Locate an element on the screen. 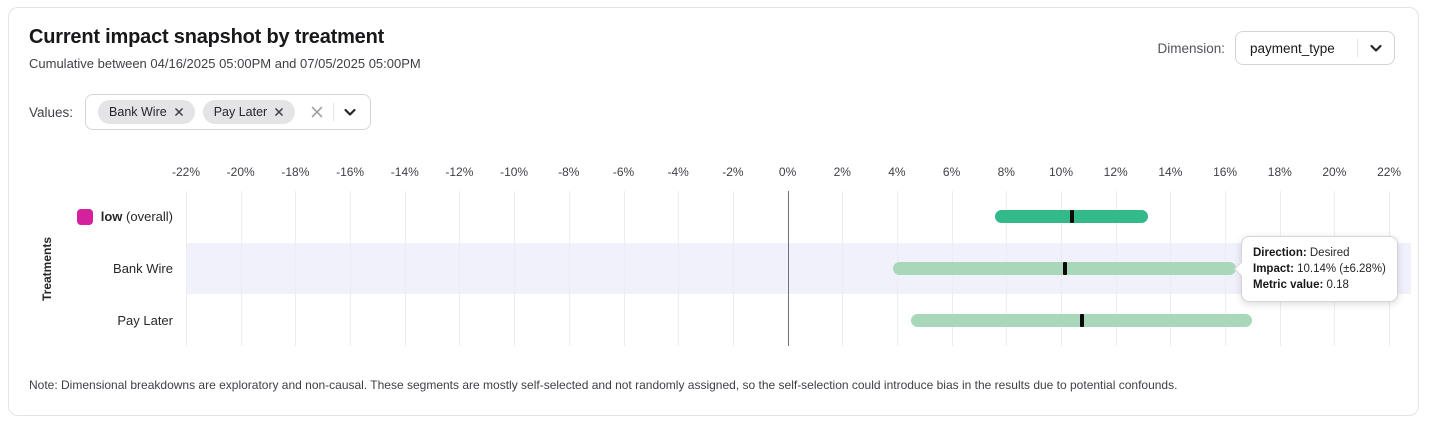  x-axis-tick-label: 16% is located at coordinates (1225, 172).